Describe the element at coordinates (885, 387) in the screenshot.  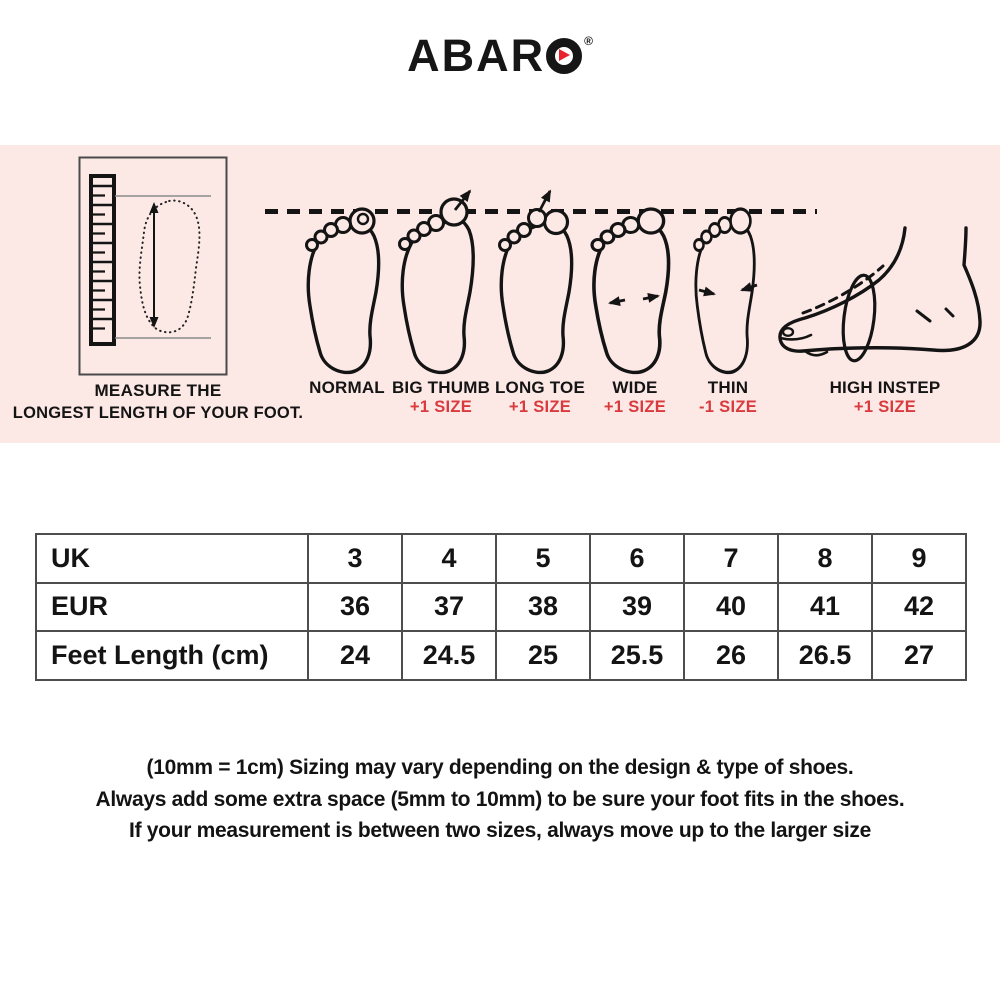
I see `foot-type-label: HIGH INSTEP` at that location.